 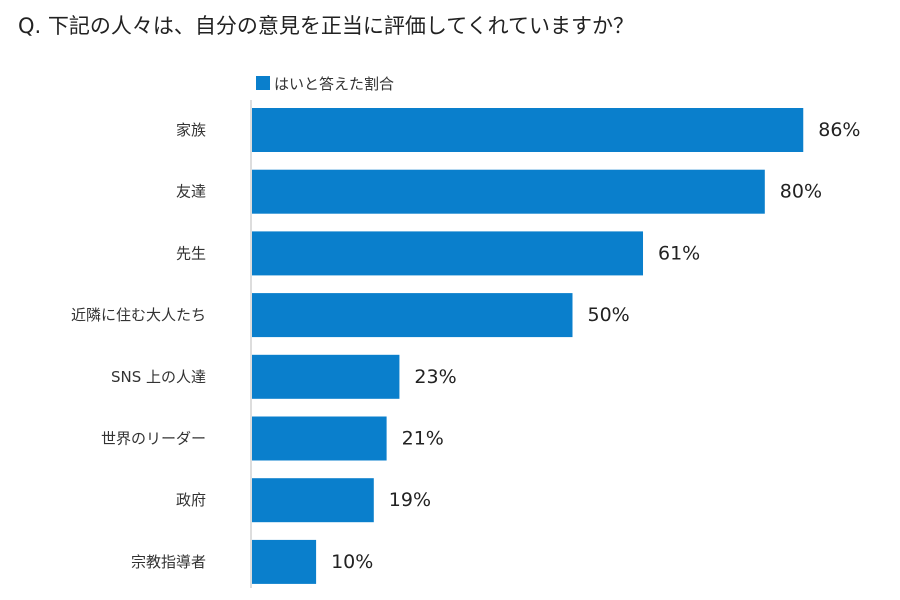 I want to click on category-label: 近隣に住む大人たち, so click(x=138, y=315).